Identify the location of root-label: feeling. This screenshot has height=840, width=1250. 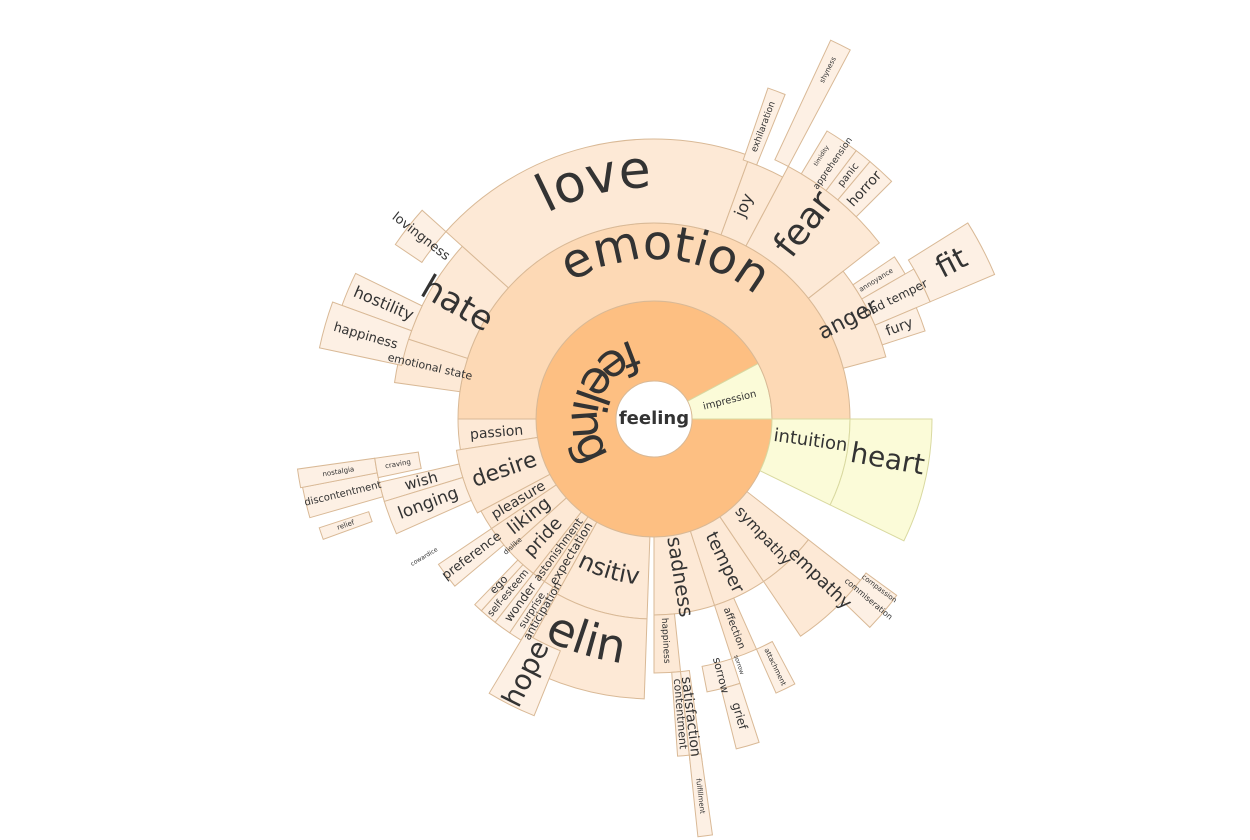
(654, 418).